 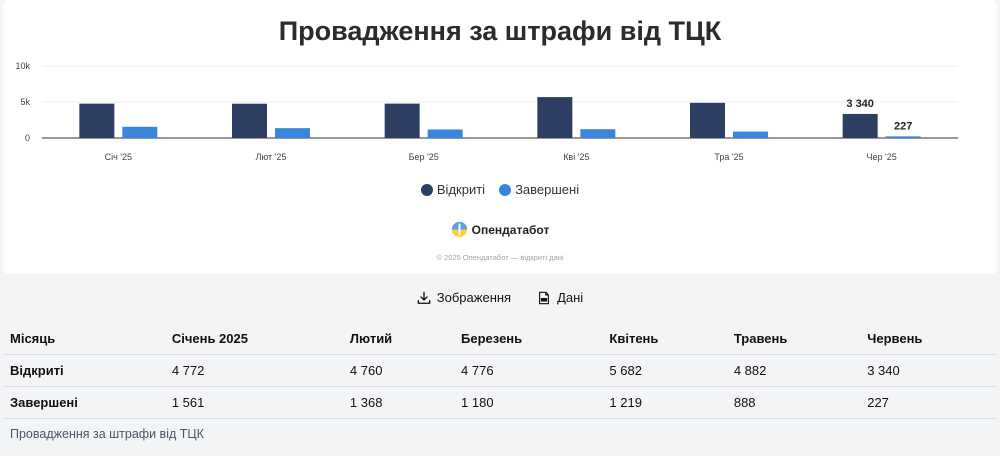 What do you see at coordinates (544, 297) in the screenshot?
I see `file-icon` at bounding box center [544, 297].